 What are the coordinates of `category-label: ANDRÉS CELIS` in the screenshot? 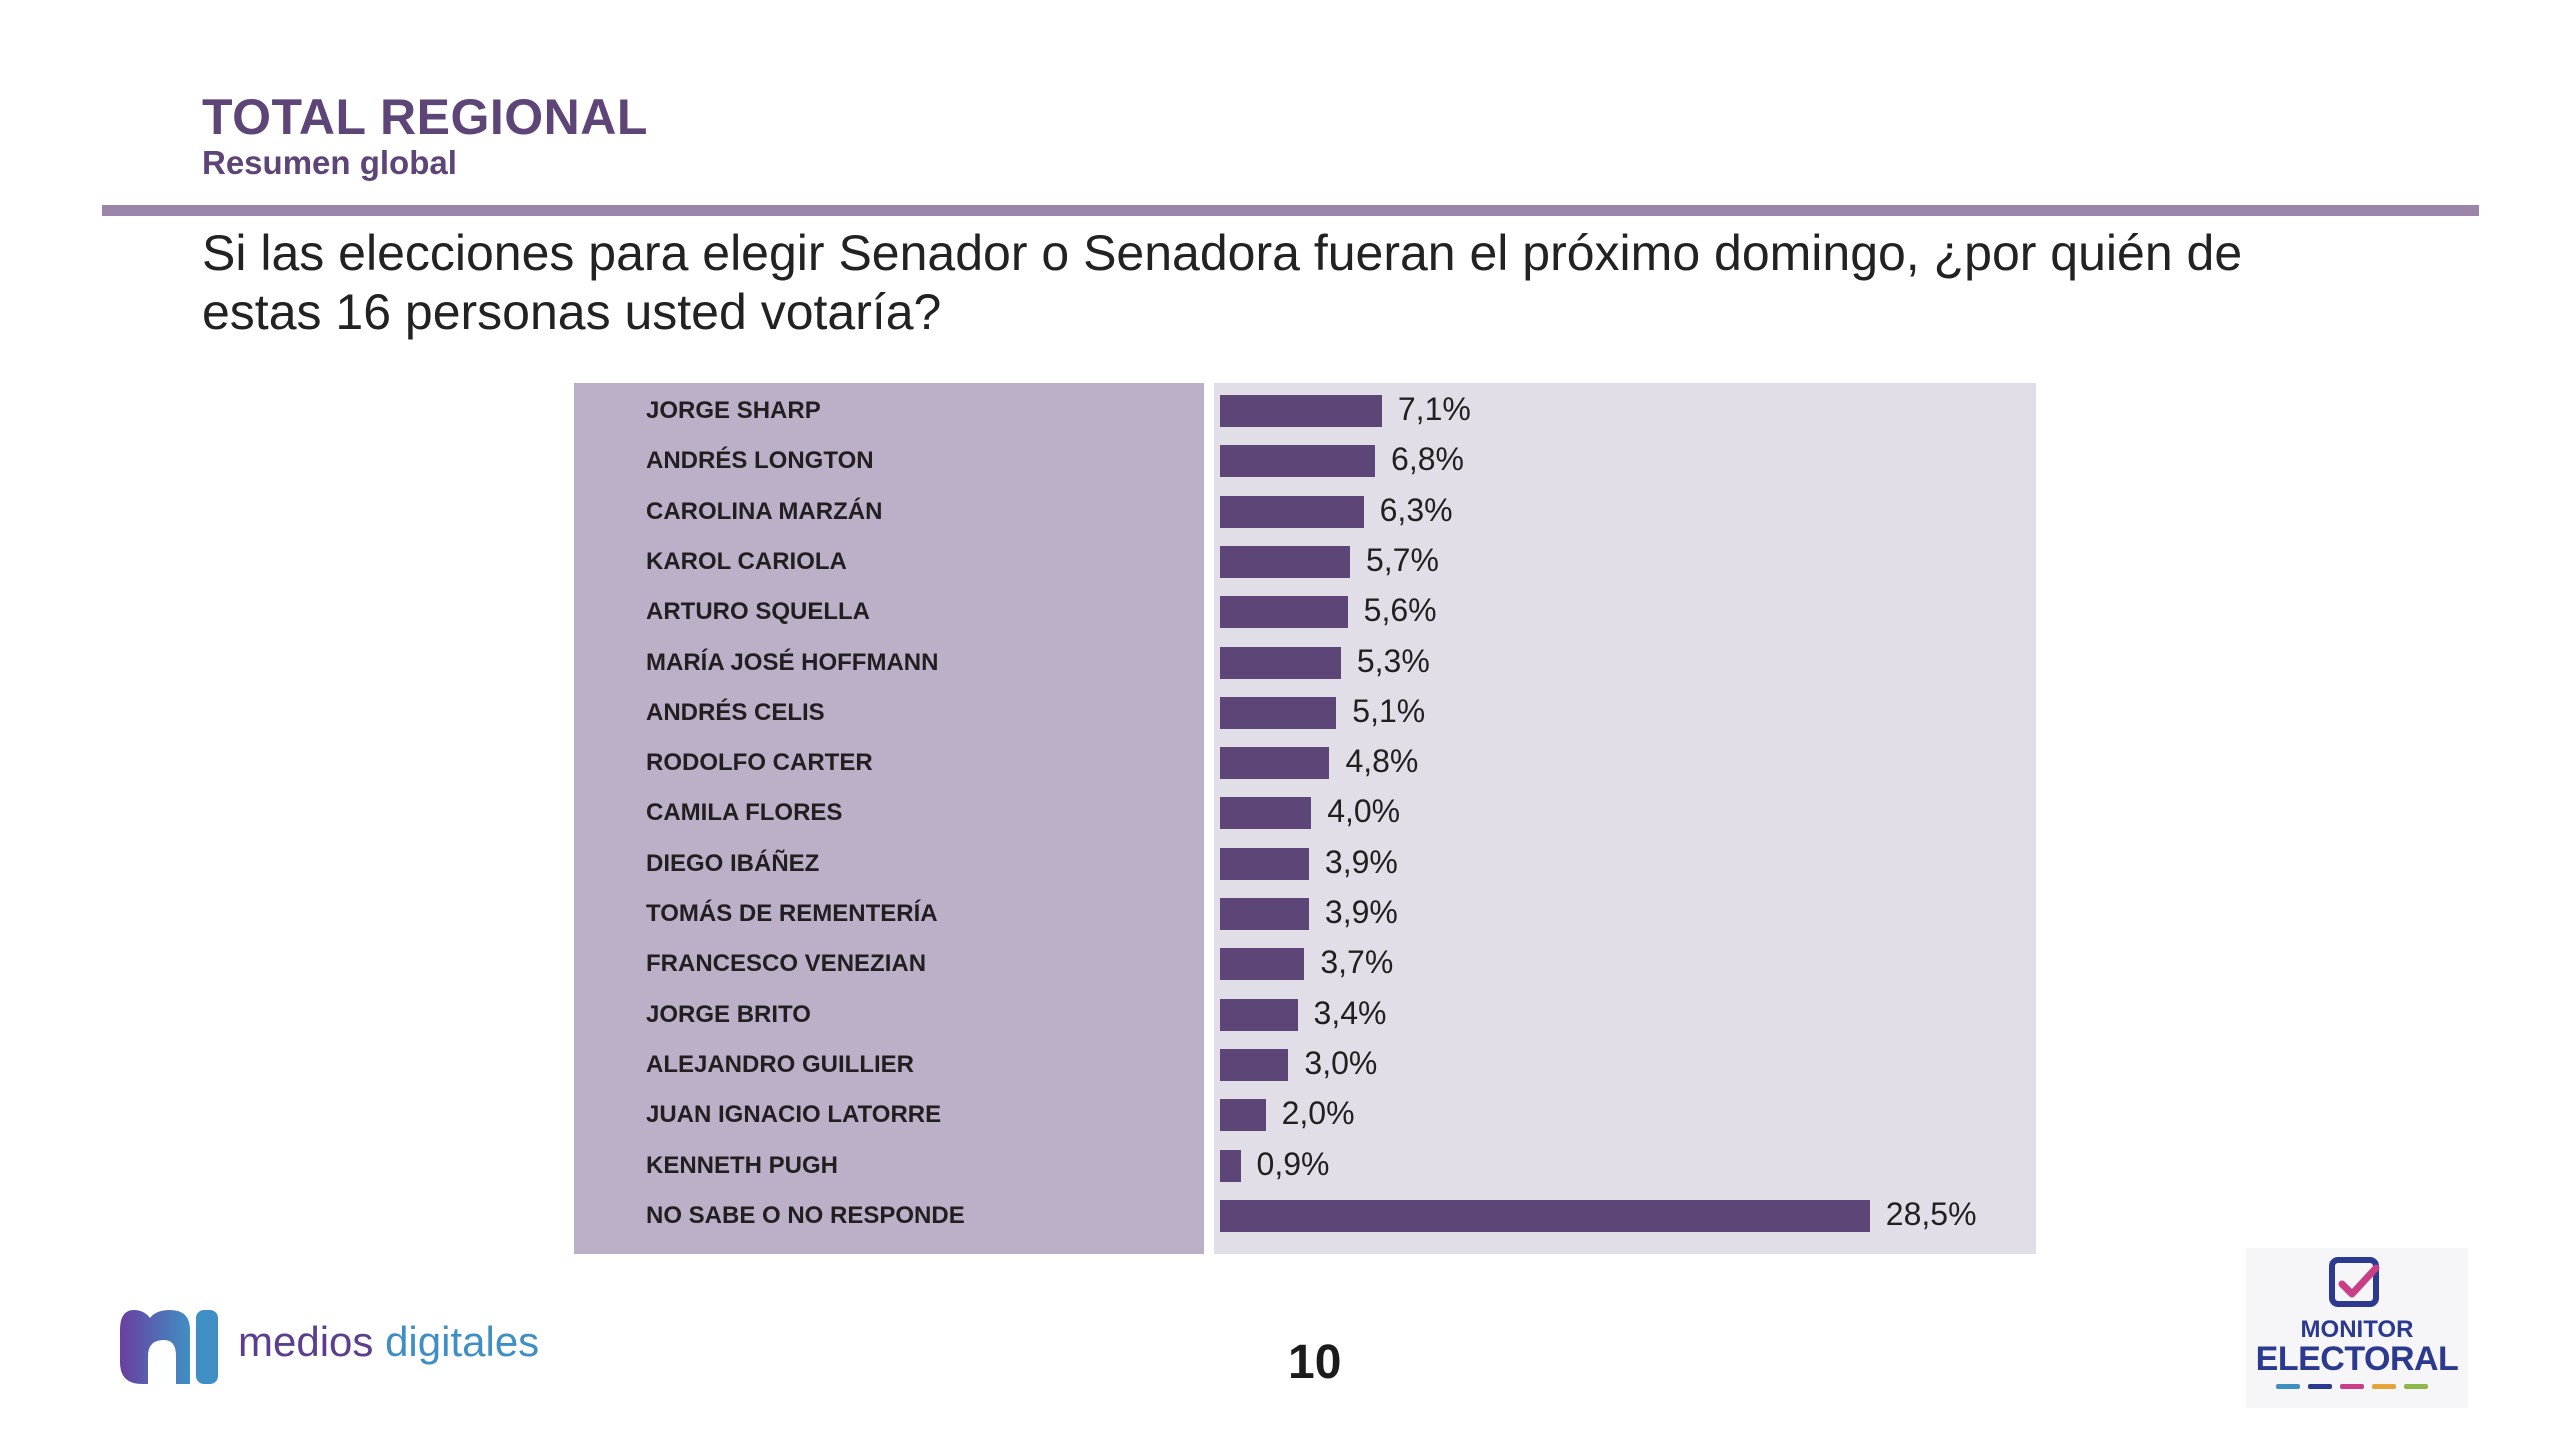 It's located at (735, 712).